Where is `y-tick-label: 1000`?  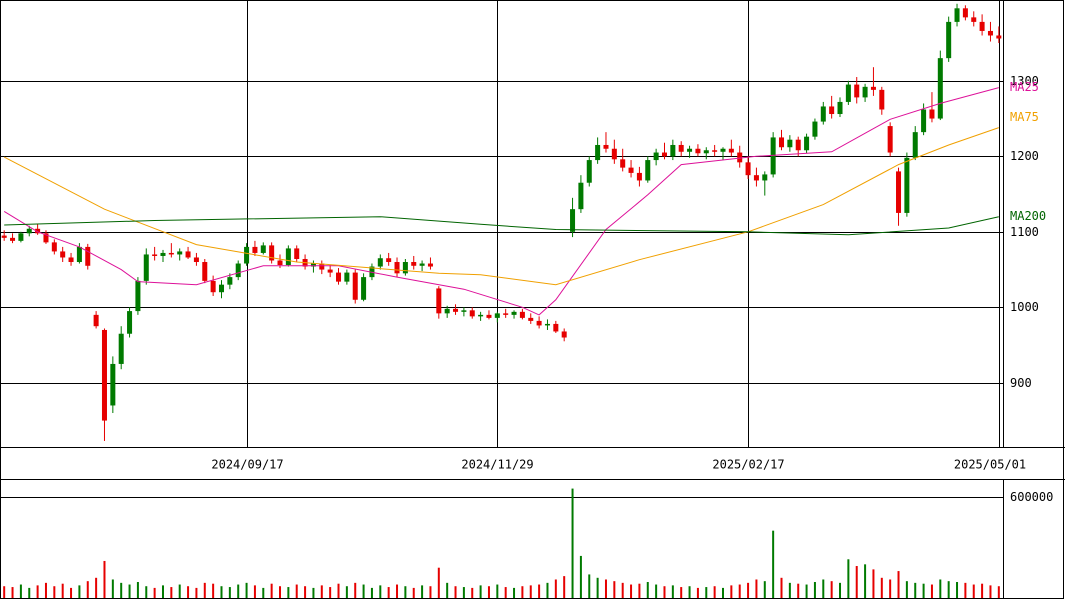
y-tick-label: 1000 is located at coordinates (1024, 307).